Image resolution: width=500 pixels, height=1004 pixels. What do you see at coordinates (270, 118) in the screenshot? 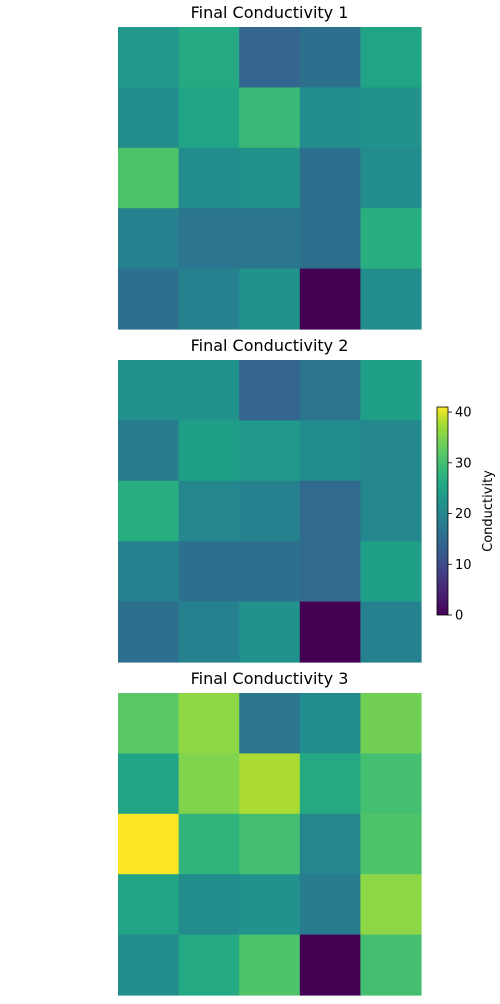
I see `heatmap-cell-p1-r2-c3` at bounding box center [270, 118].